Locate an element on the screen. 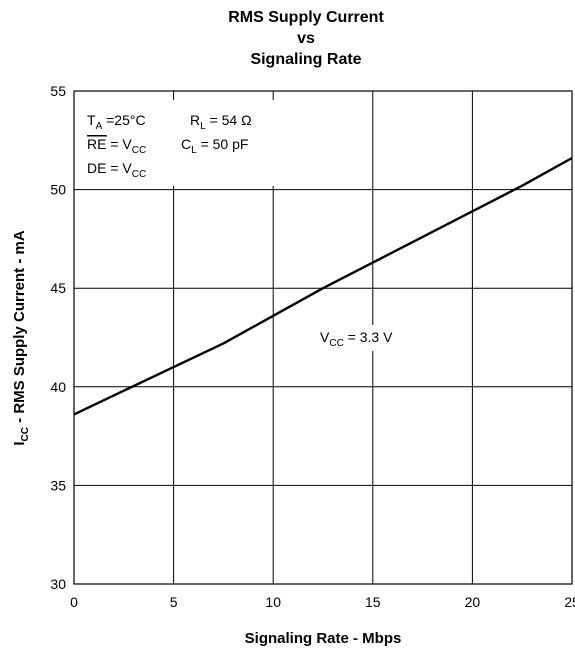 This screenshot has width=575, height=656. condition-rl: RL = 54 Ω is located at coordinates (221, 122).